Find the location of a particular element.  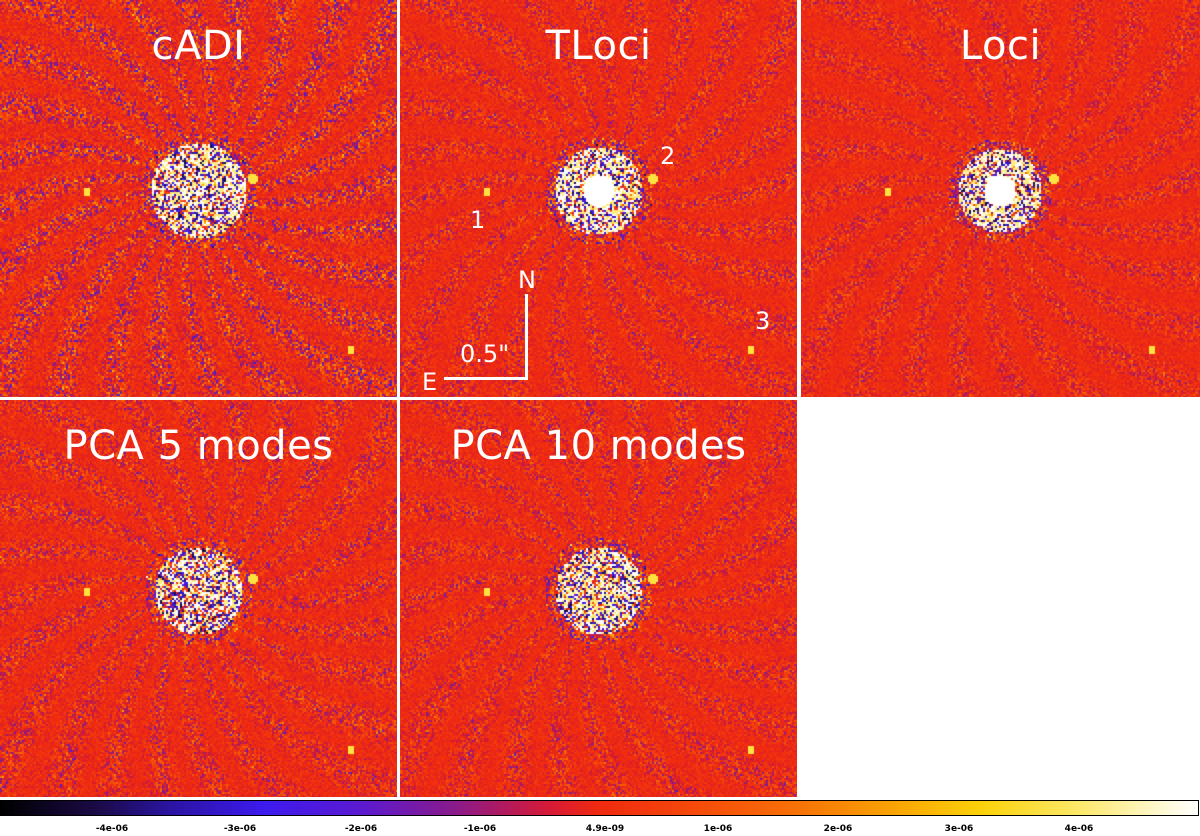

colorbar-tick: 4.9e-09 is located at coordinates (605, 829).